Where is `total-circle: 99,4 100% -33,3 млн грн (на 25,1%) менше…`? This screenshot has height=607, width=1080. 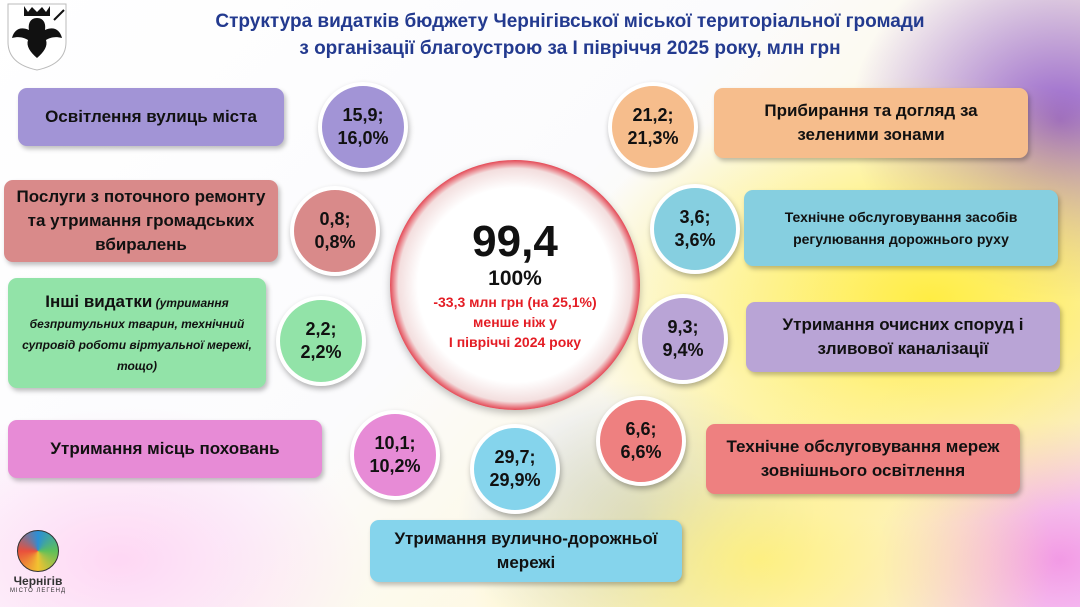
total-circle: 99,4 100% -33,3 млн грн (на 25,1%) менше… is located at coordinates (515, 285).